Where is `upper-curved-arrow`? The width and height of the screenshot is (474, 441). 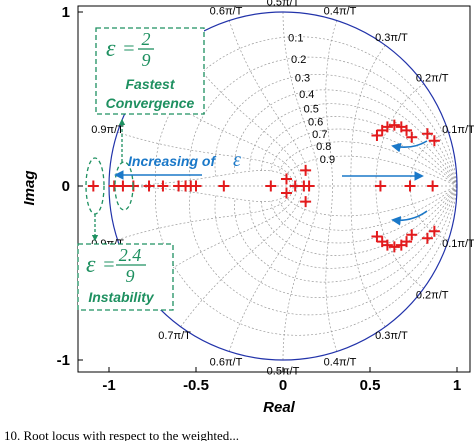
upper-curved-arrow is located at coordinates (409, 146).